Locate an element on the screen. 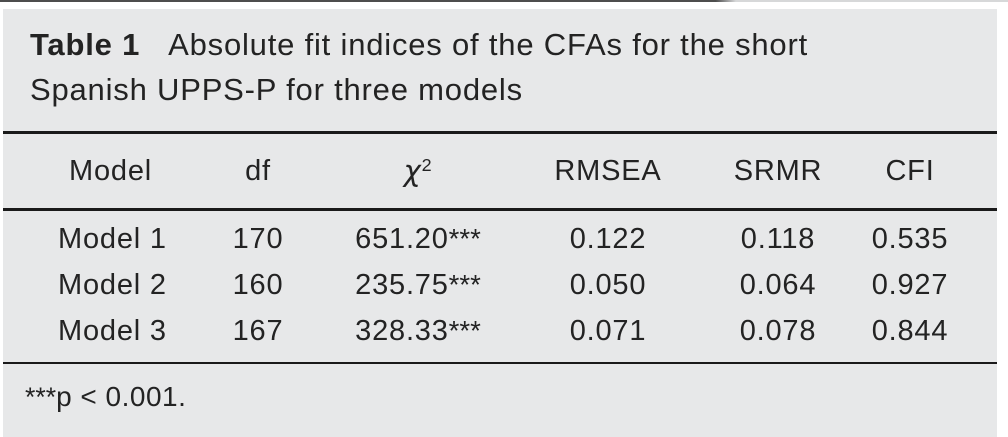 The image size is (1008, 437). column-header-df: df is located at coordinates (258, 170).